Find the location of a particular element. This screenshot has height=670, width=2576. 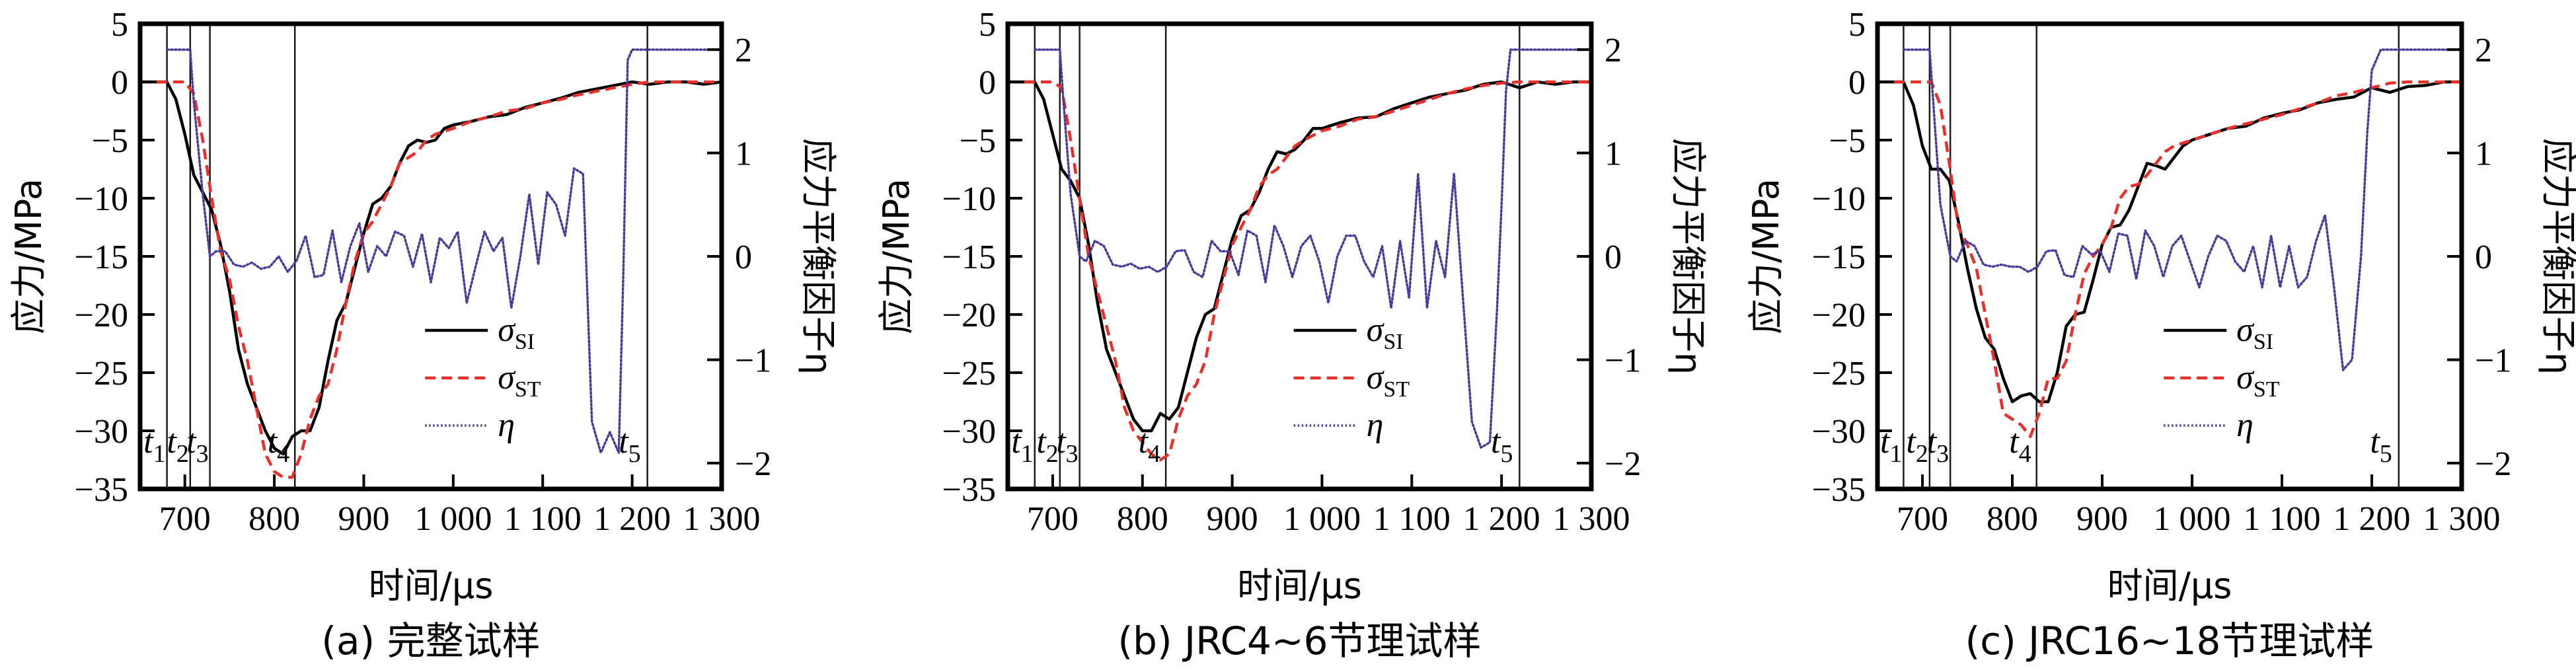

panel-caption: (b) JRC4~6节理试样 is located at coordinates (1300, 640).